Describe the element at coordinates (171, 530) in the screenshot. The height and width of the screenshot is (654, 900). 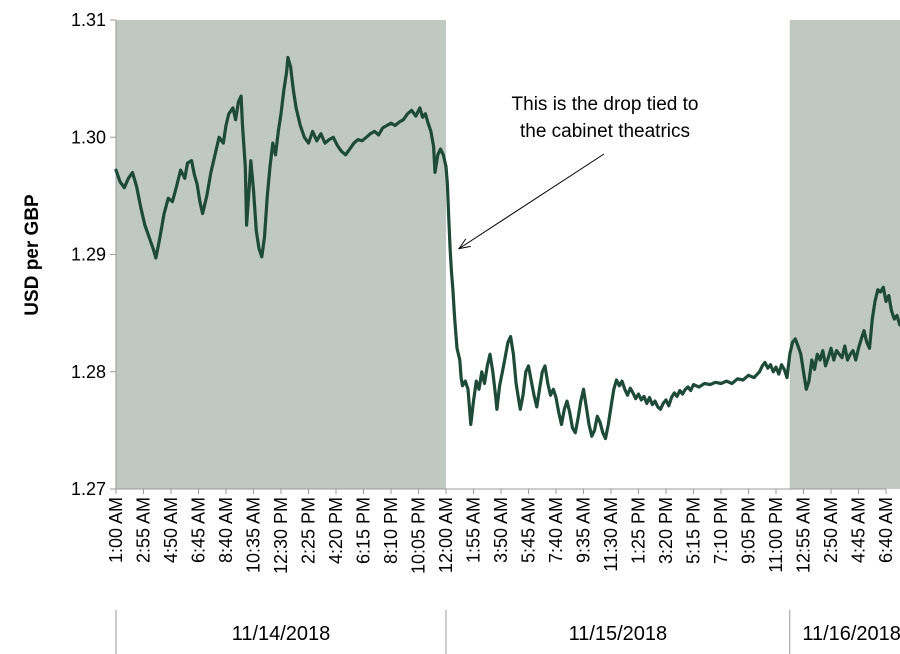
I see `x-tick-label: 4:50 AM` at that location.